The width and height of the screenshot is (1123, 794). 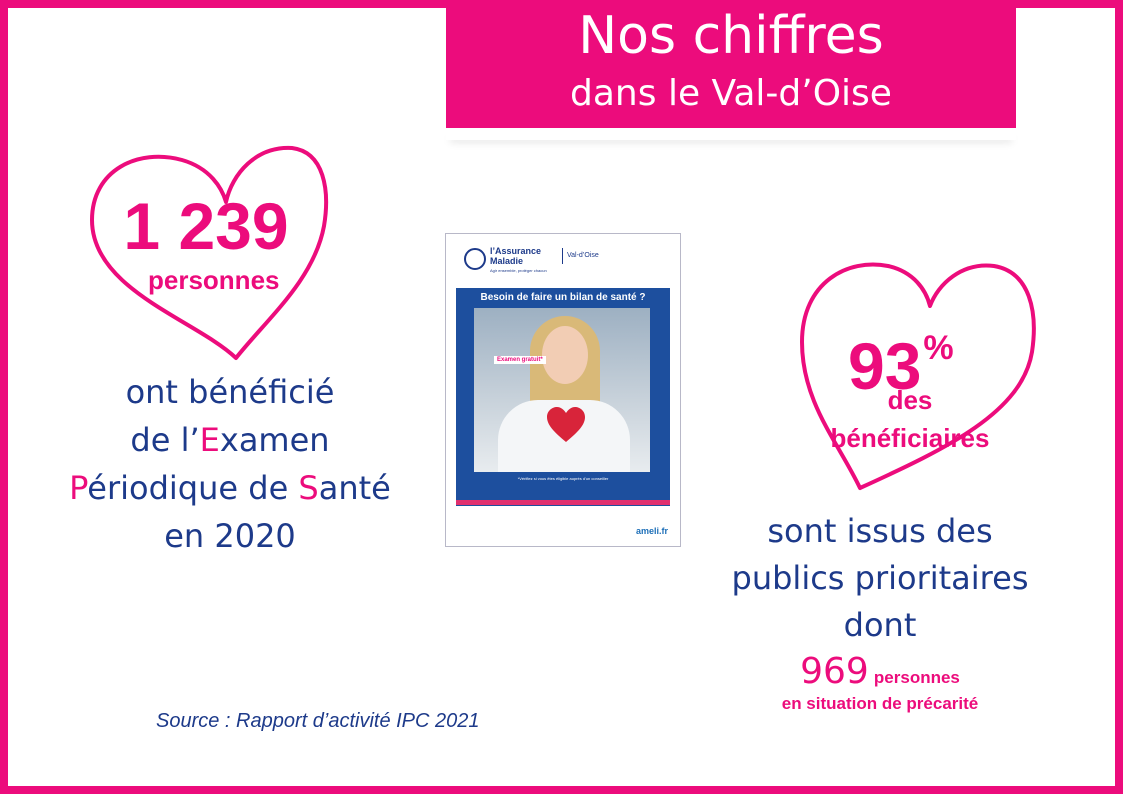 What do you see at coordinates (209, 440) in the screenshot?
I see `initial-e: E` at bounding box center [209, 440].